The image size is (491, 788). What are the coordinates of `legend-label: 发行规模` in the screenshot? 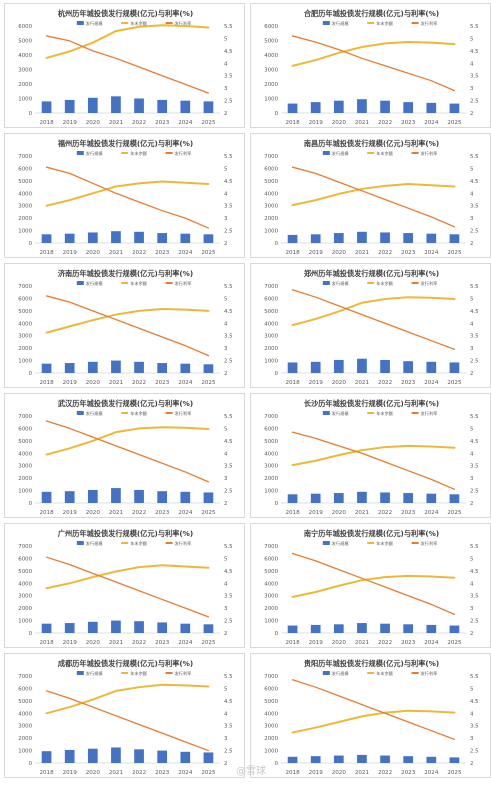 It's located at (95, 23).